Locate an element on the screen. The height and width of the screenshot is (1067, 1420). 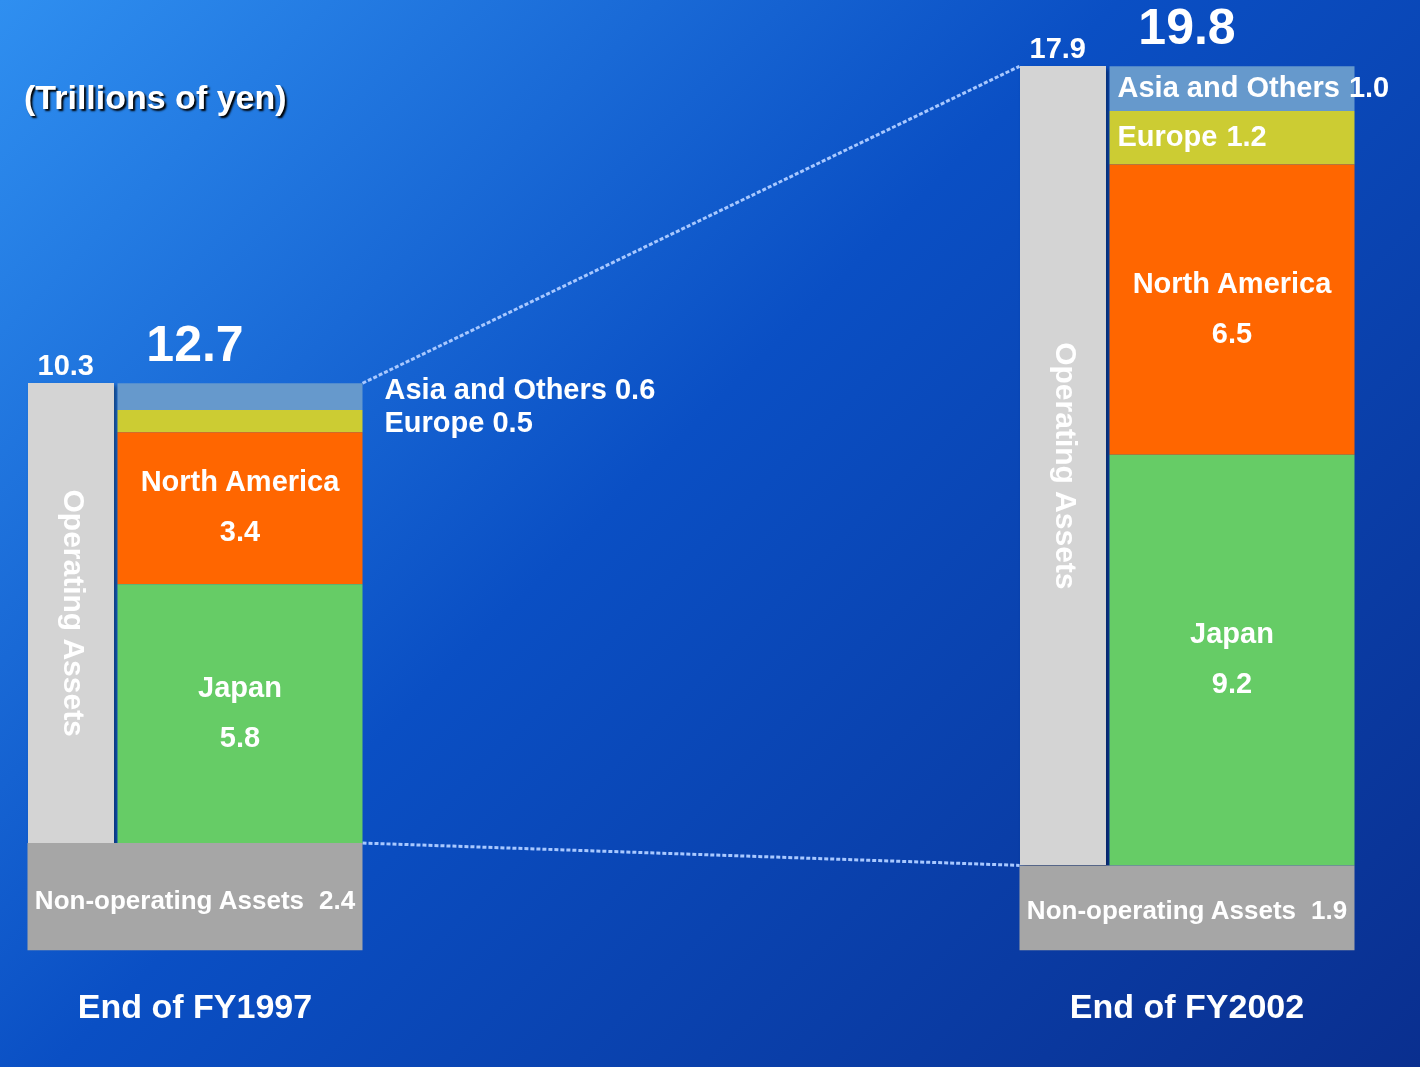
text: Japan is located at coordinates (240, 686).